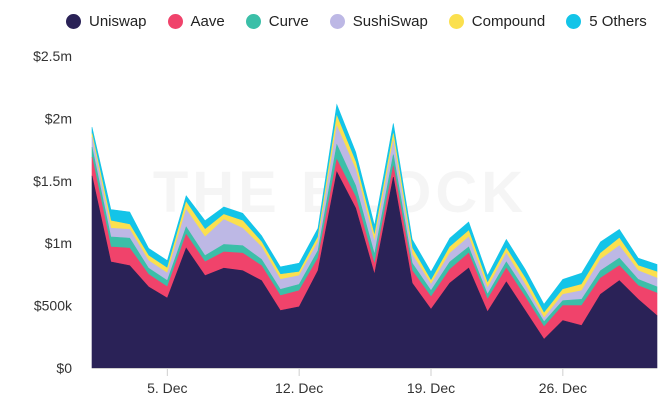 This screenshot has width=671, height=404. I want to click on legend-swatch-aave, so click(175, 21).